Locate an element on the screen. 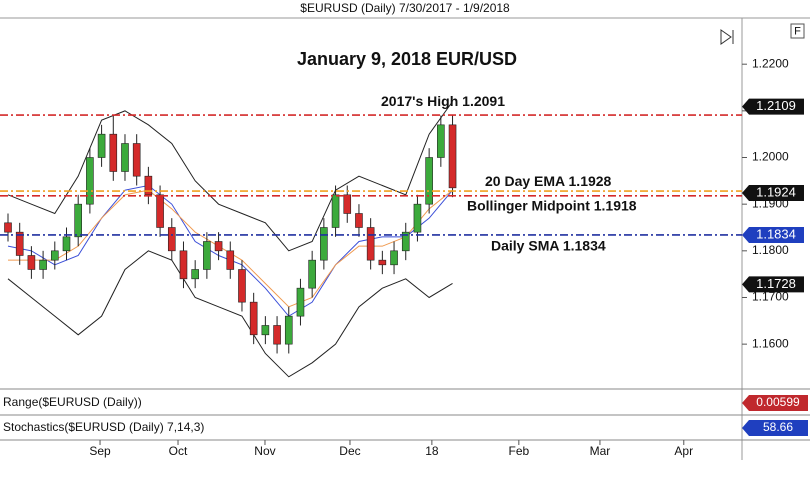  chart-subtitle: $EURUSD (Daily) 7/30/2017 - 1/9/2018 is located at coordinates (405, 8).